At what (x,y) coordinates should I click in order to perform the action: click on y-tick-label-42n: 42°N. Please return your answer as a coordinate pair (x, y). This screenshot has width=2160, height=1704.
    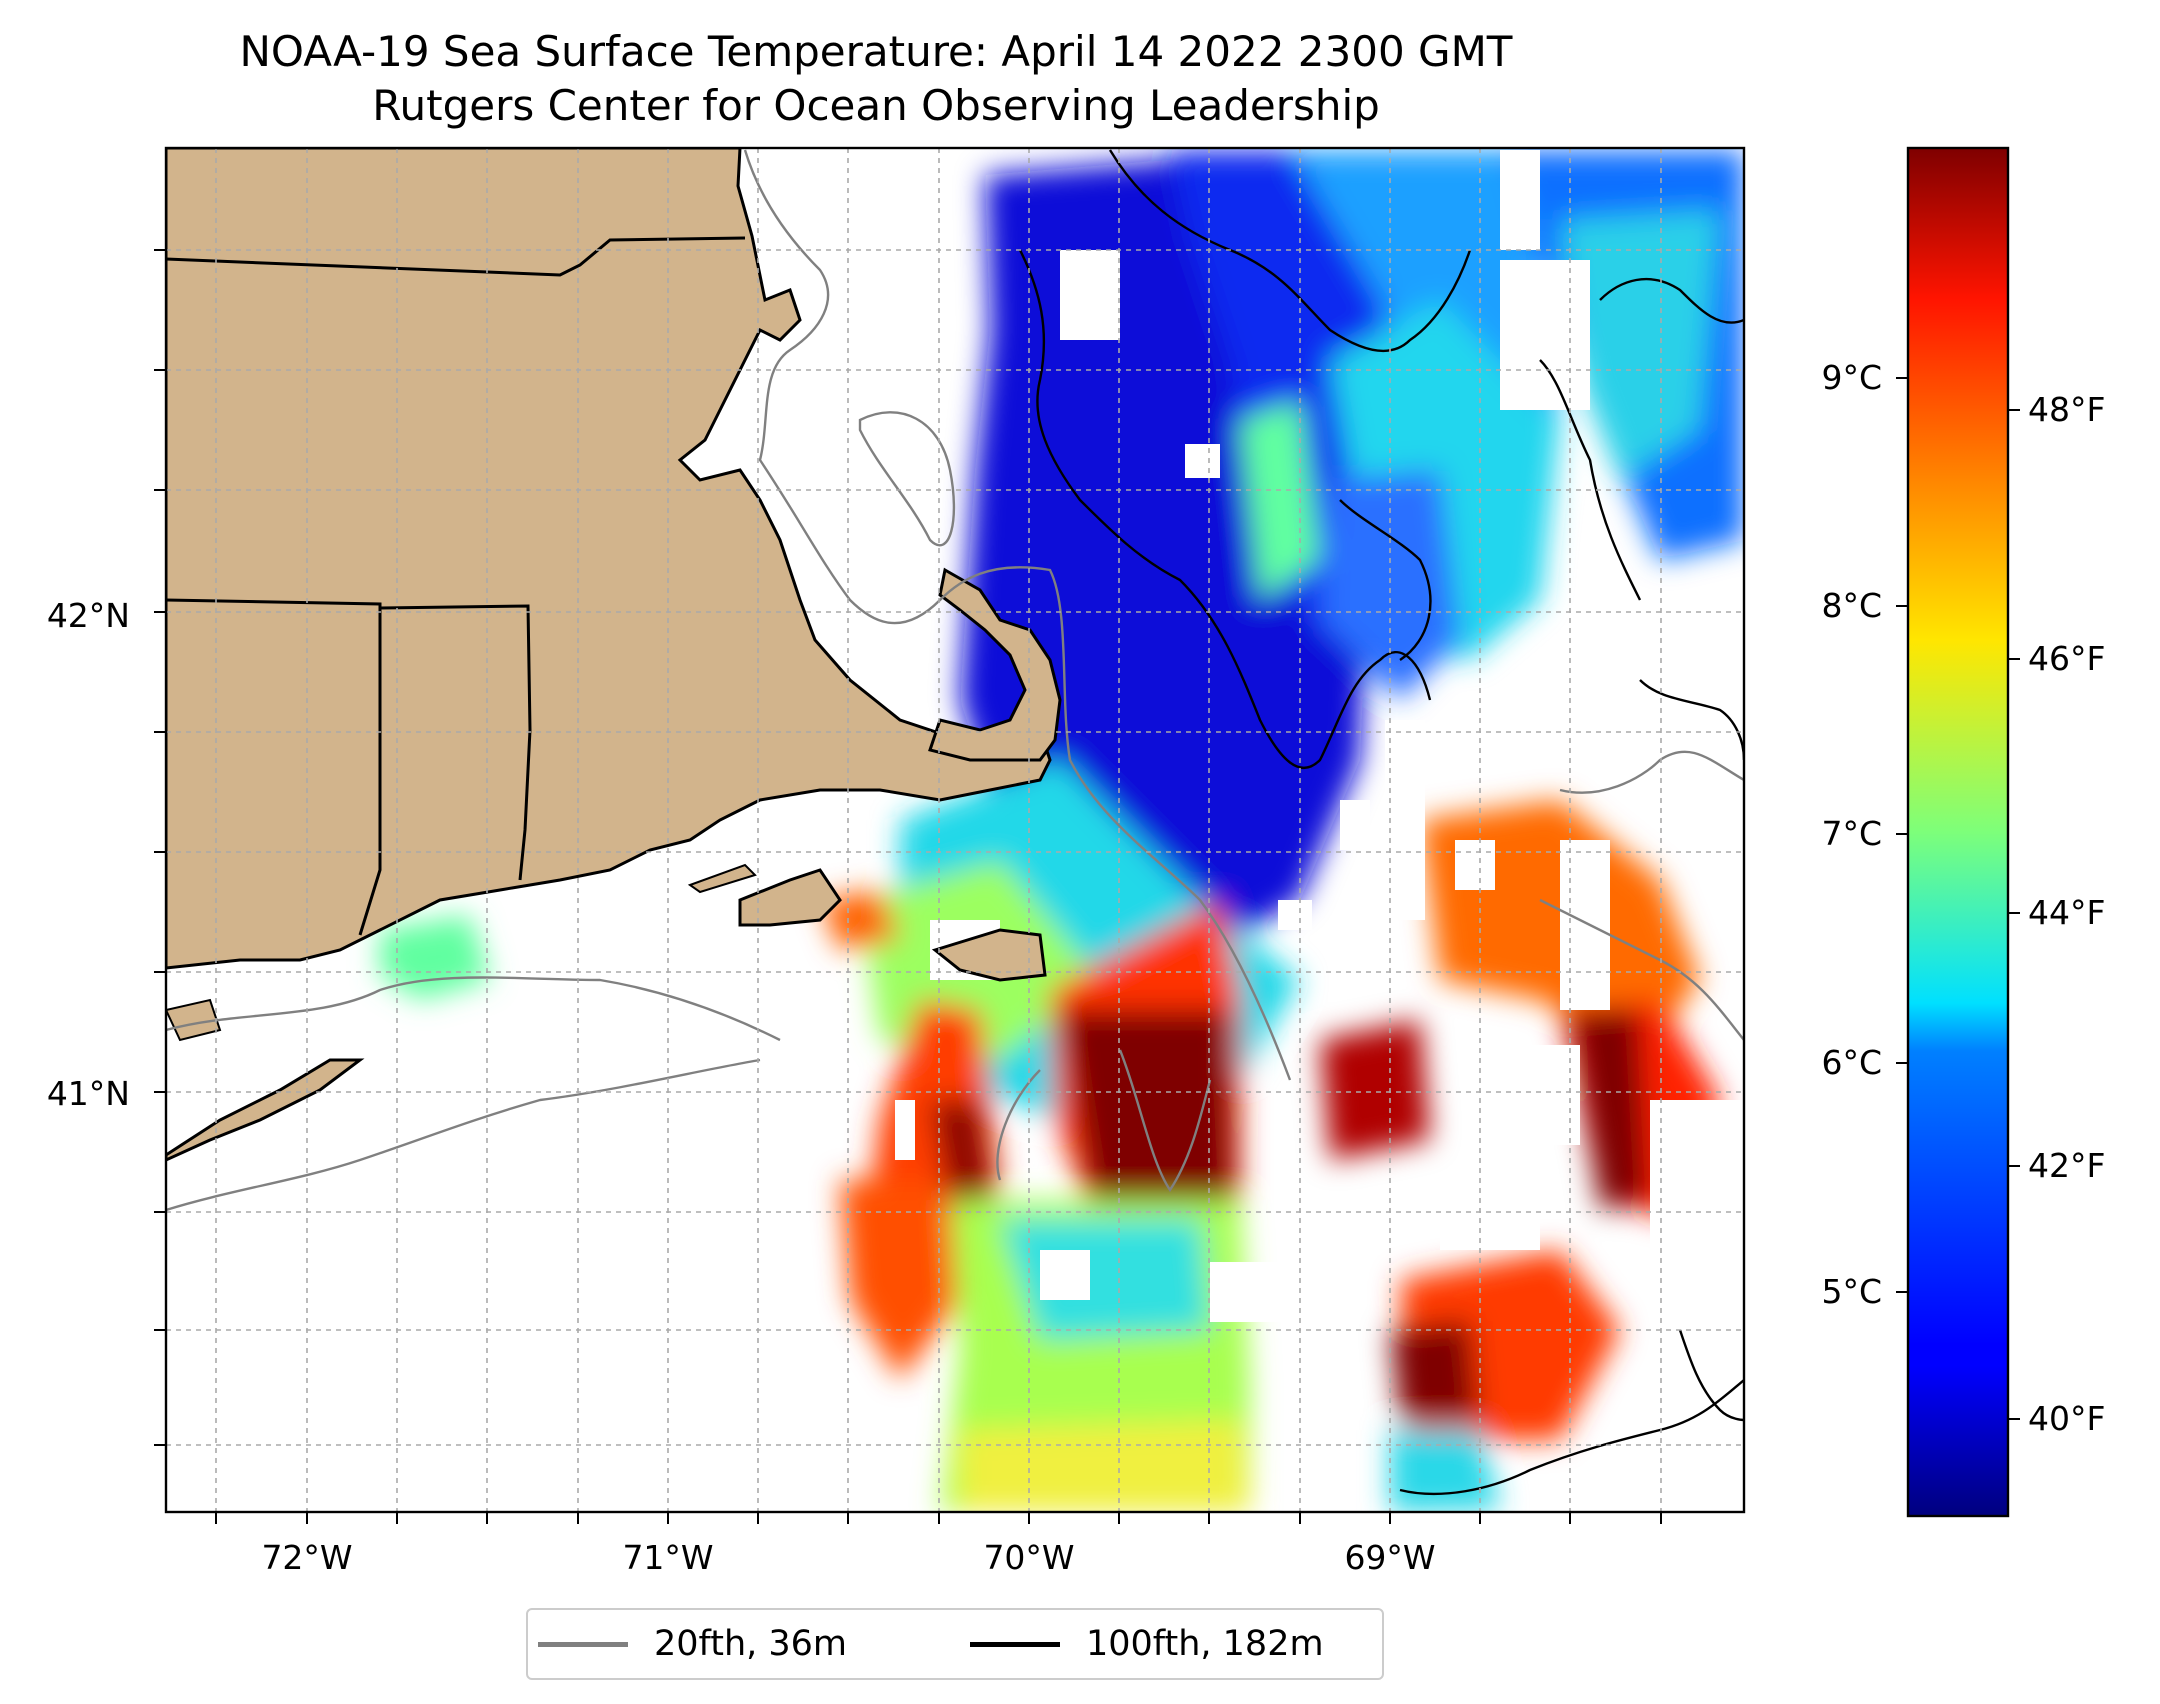
    Looking at the image, I should click on (88, 615).